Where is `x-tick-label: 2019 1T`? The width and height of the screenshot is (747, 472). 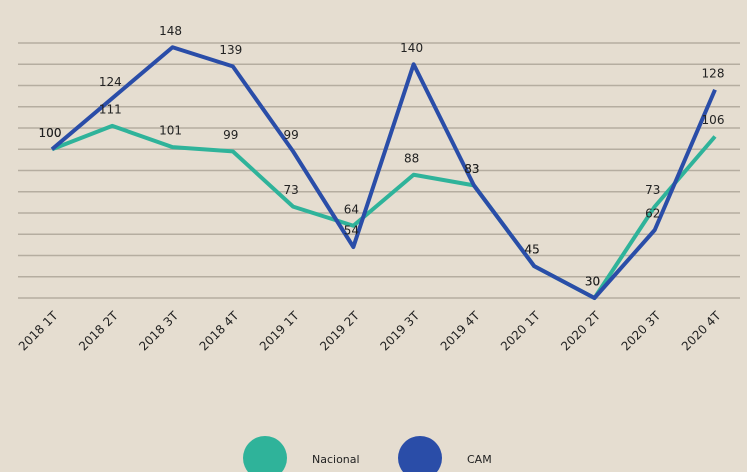 x-tick-label: 2019 1T is located at coordinates (279, 330).